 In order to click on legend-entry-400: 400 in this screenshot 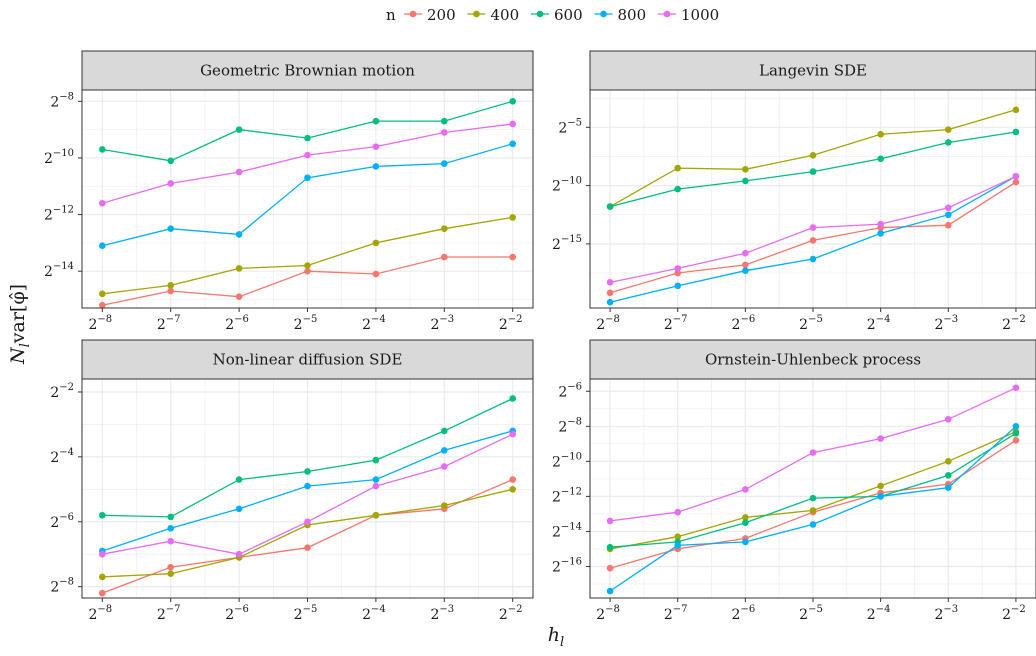, I will do `click(493, 15)`.